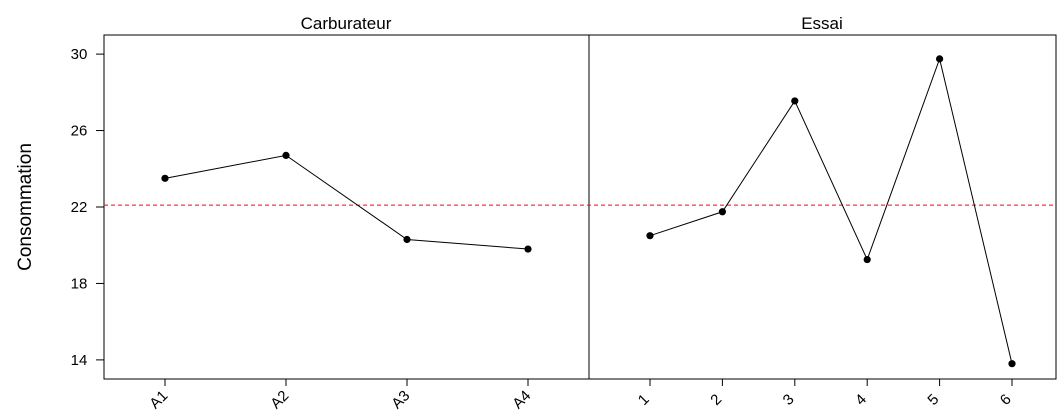  What do you see at coordinates (279, 399) in the screenshot?
I see `x-tick-label: A2` at bounding box center [279, 399].